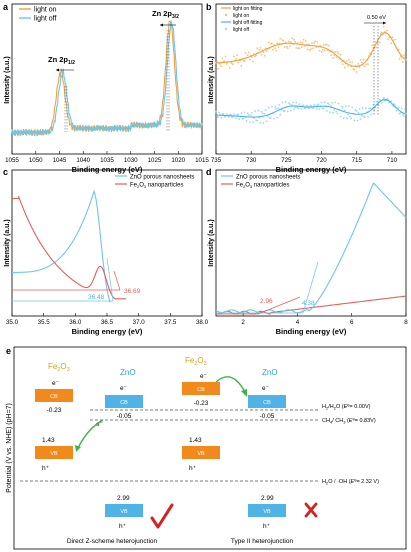 Image resolution: width=411 pixels, height=552 pixels. Describe the element at coordinates (298, 322) in the screenshot. I see `panel-d-tick-label-1: 4` at that location.